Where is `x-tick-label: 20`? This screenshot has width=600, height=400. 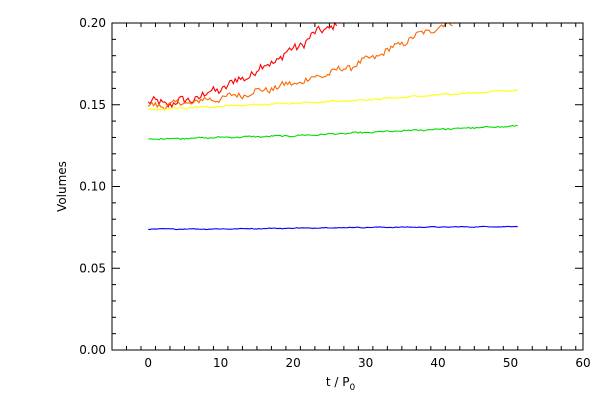
x-tick-label: 20 is located at coordinates (293, 363).